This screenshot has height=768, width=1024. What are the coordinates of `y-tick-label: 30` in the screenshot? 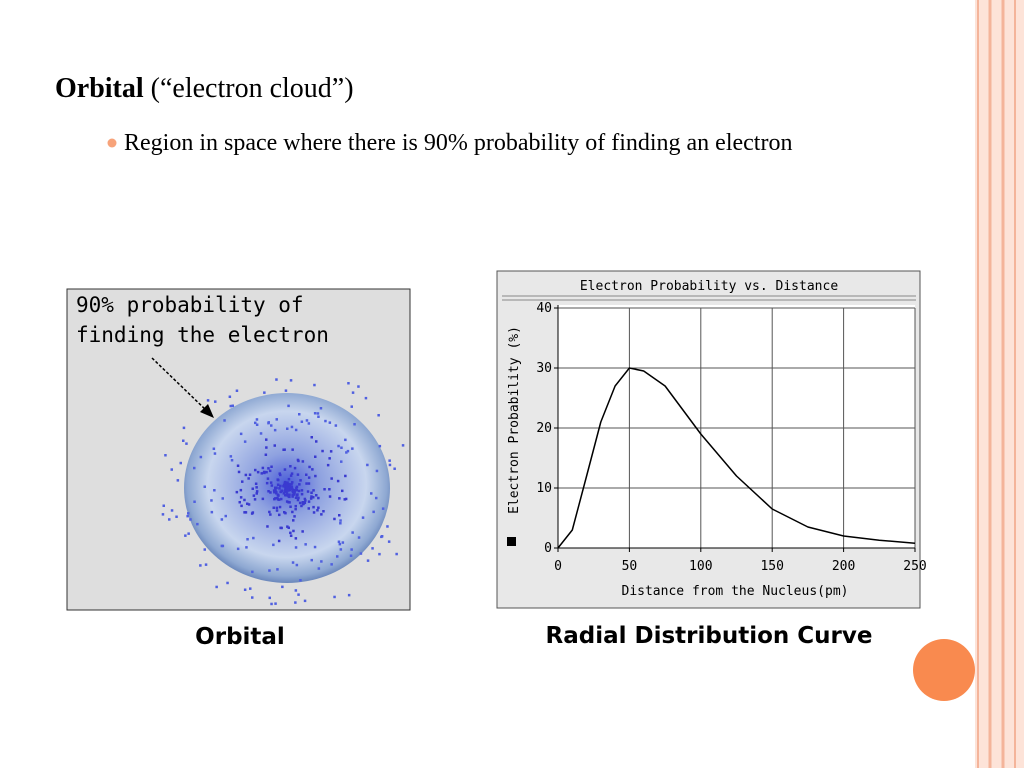 It's located at (544, 368).